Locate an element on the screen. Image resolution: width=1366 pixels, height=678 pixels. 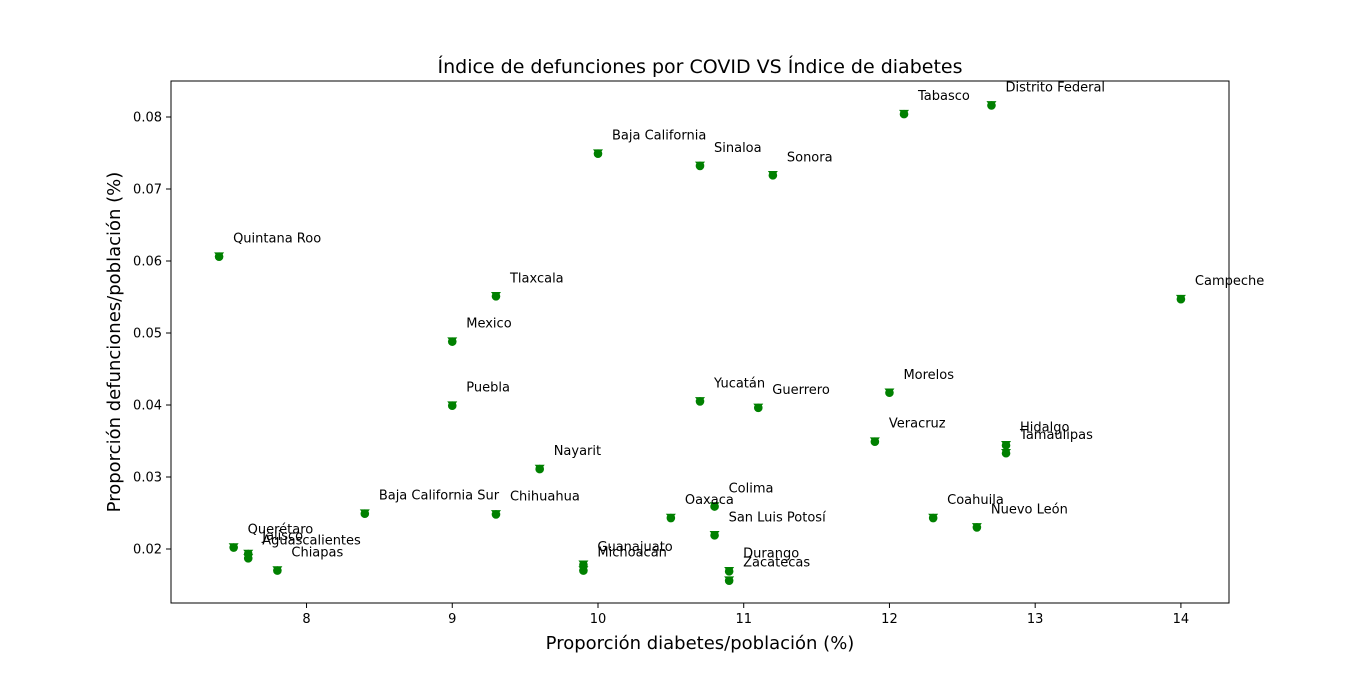
x-tick-label: 10 is located at coordinates (598, 619).